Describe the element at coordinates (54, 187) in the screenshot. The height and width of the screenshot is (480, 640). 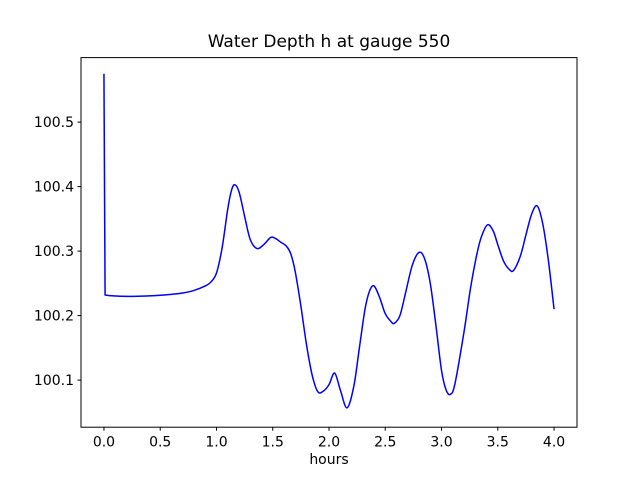
I see `y-tick-label: 100.4` at that location.